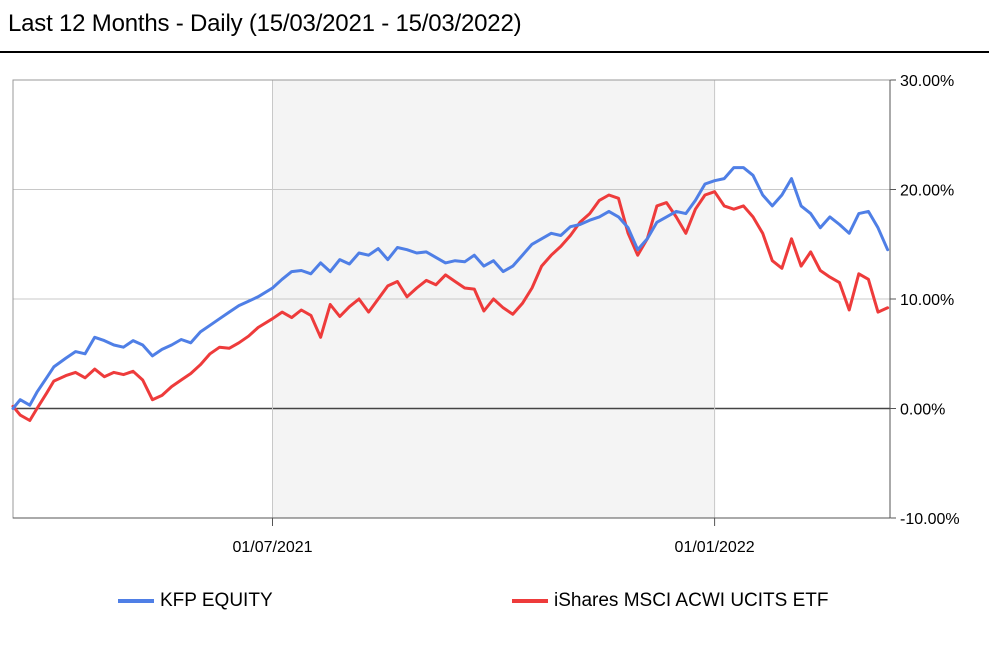 The image size is (989, 645). Describe the element at coordinates (272, 547) in the screenshot. I see `x-tick-label: 01/07/2021` at that location.